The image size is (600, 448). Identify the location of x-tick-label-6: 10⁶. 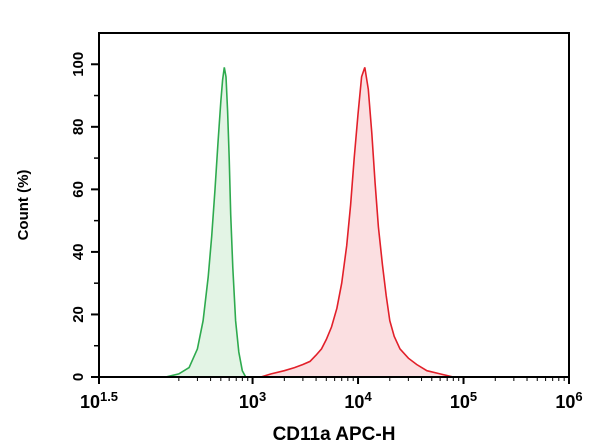
(568, 400).